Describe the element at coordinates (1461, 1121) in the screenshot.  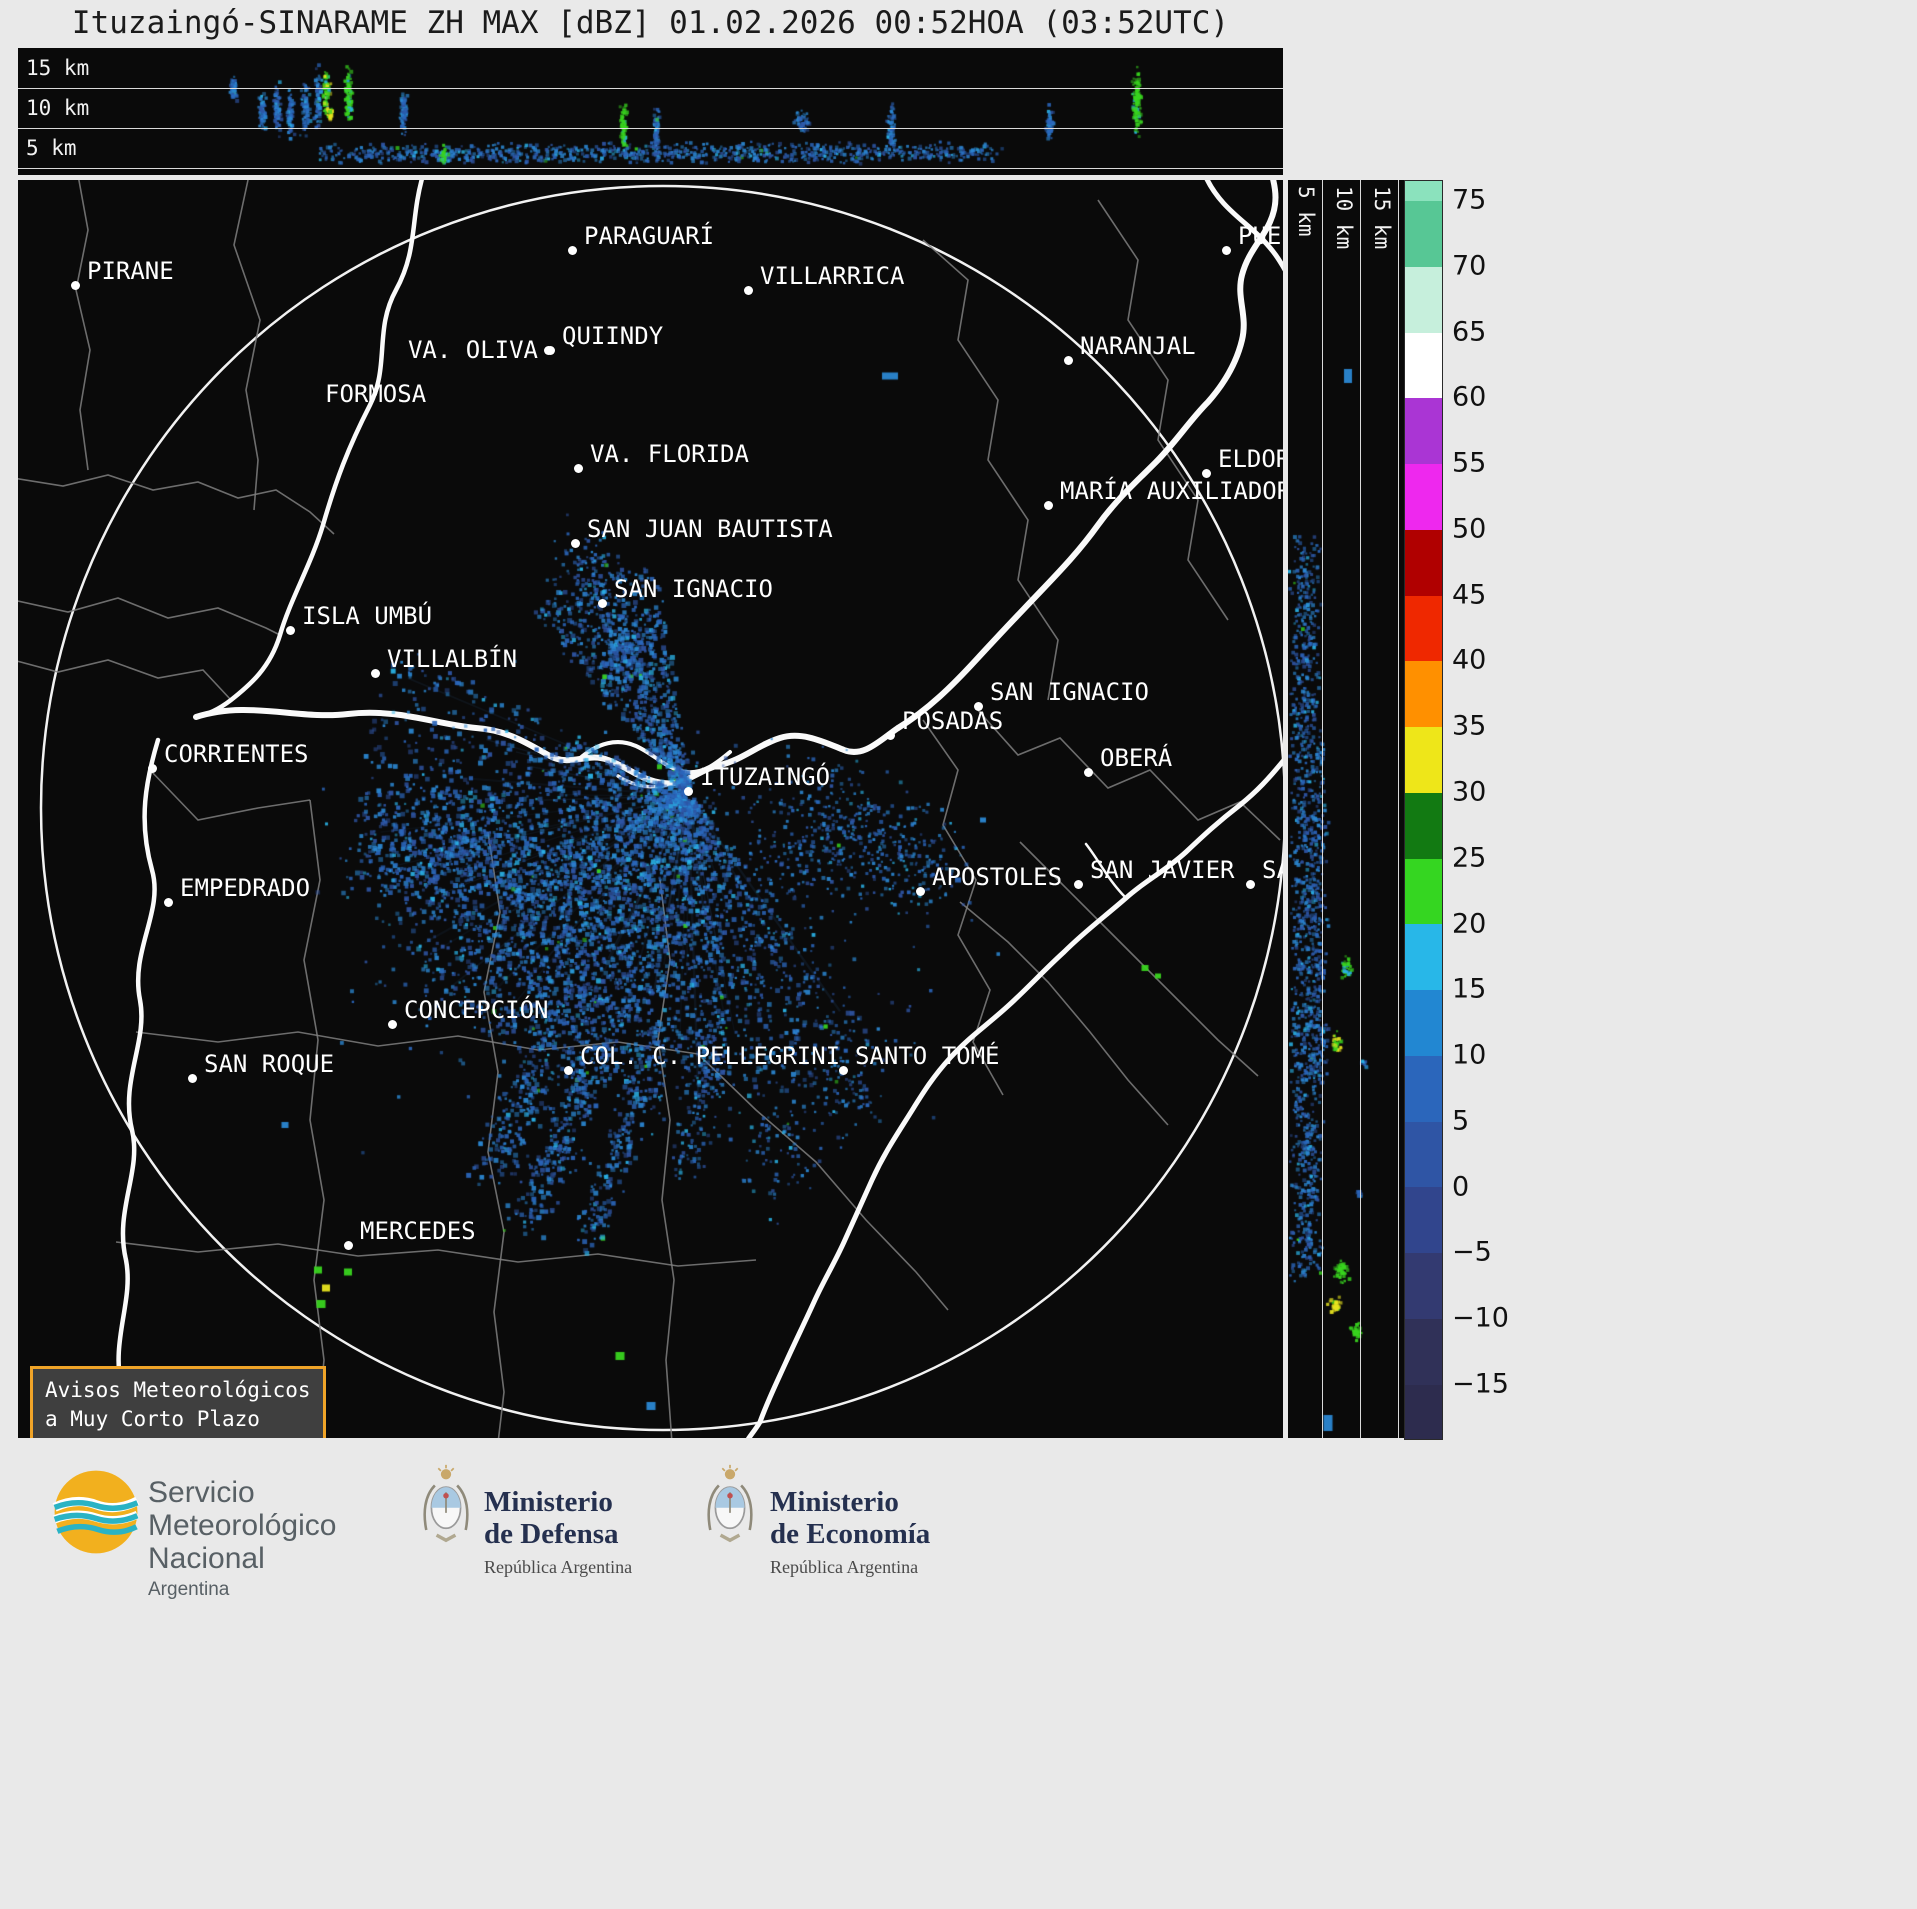
I see `colorbar-tick: 5` at that location.